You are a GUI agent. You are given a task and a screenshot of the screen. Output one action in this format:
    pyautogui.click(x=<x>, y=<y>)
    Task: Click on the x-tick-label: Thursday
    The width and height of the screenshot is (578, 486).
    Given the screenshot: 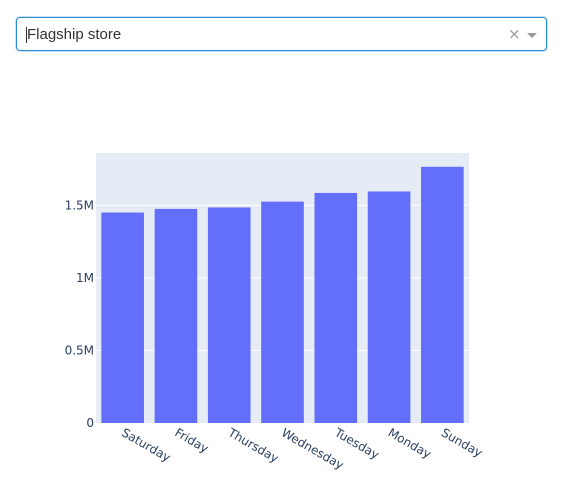 What is the action you would take?
    pyautogui.click(x=253, y=445)
    